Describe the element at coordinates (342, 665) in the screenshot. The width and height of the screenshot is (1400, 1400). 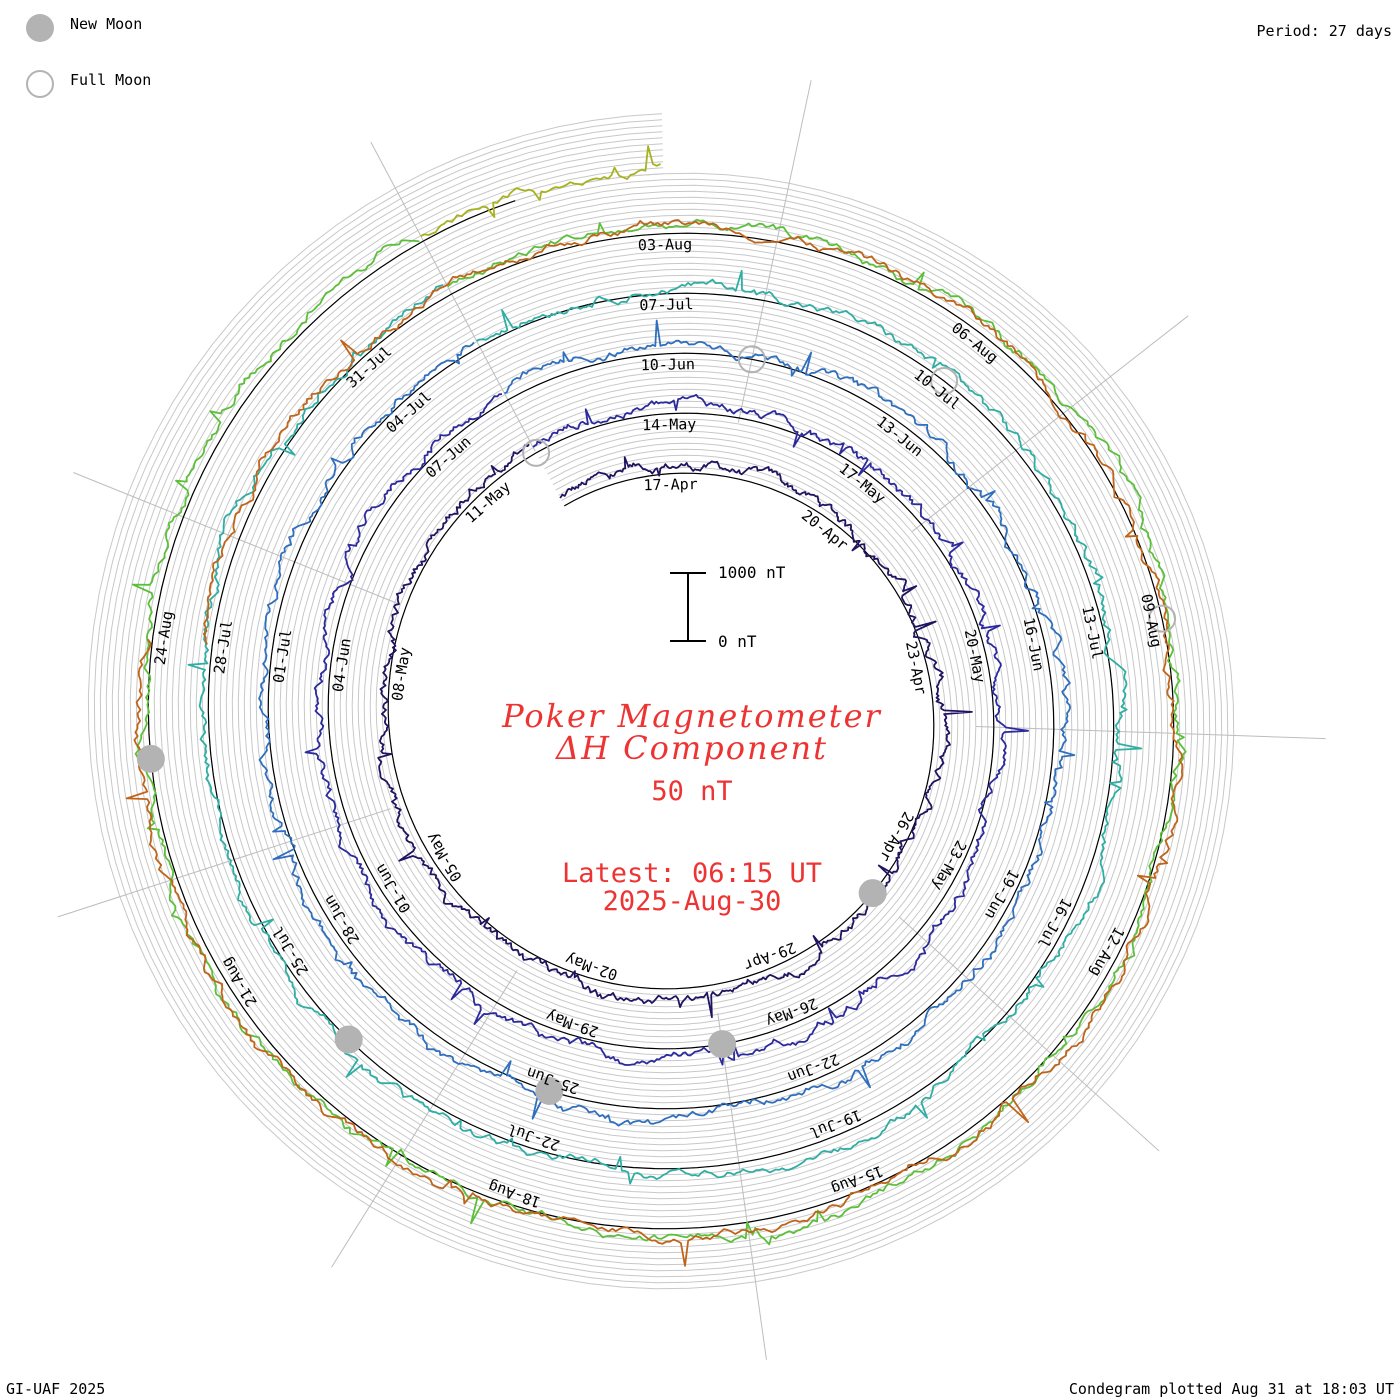
I see `date-label: 04-Jun` at that location.